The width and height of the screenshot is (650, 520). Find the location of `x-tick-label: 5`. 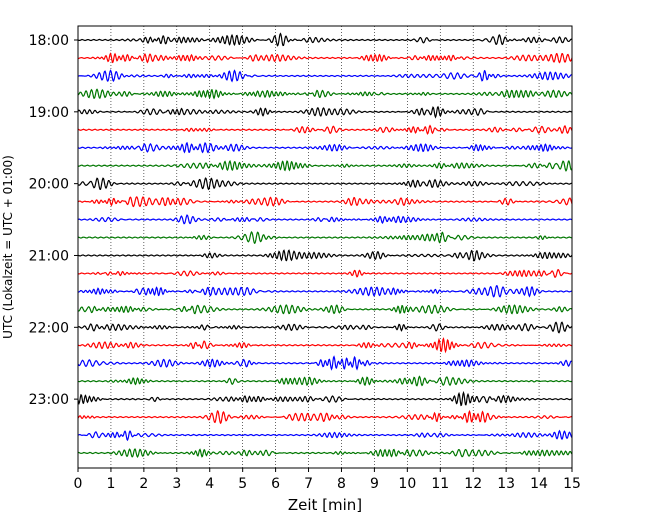

x-tick-label: 5 is located at coordinates (242, 484).